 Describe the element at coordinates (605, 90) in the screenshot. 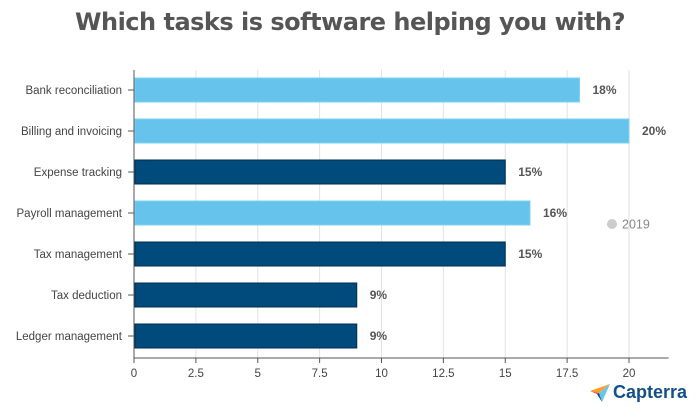

I see `data-label: 18%` at that location.